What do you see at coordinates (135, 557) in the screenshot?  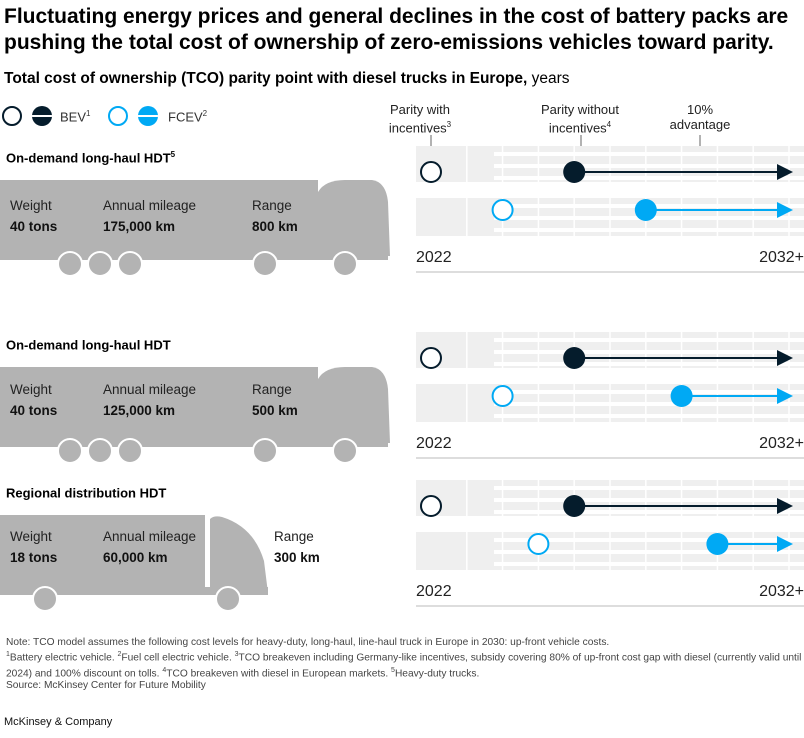 I see `mileage-value: 60,000 km` at bounding box center [135, 557].